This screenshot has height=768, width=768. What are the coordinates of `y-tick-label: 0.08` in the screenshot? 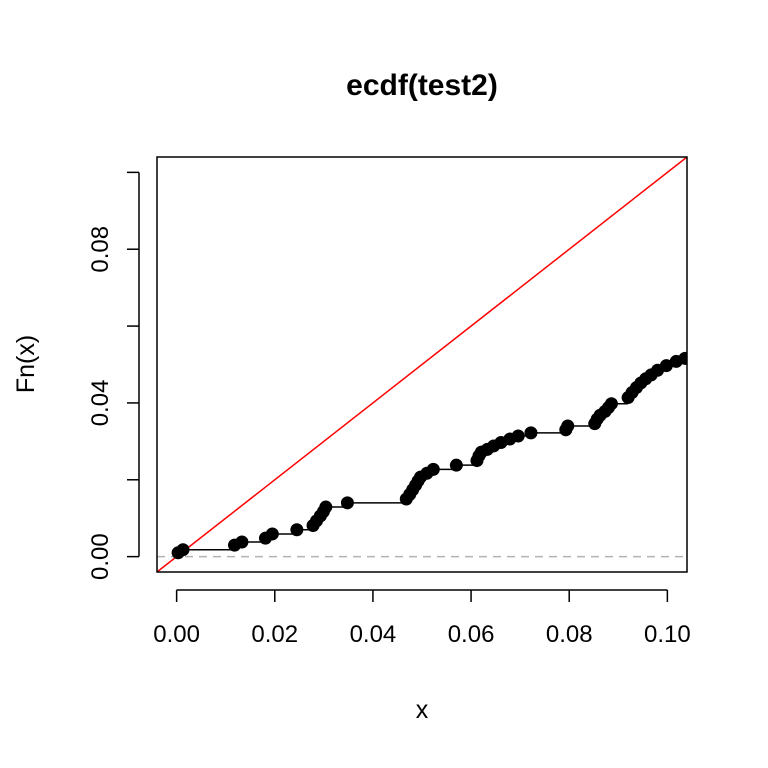 It's located at (100, 249).